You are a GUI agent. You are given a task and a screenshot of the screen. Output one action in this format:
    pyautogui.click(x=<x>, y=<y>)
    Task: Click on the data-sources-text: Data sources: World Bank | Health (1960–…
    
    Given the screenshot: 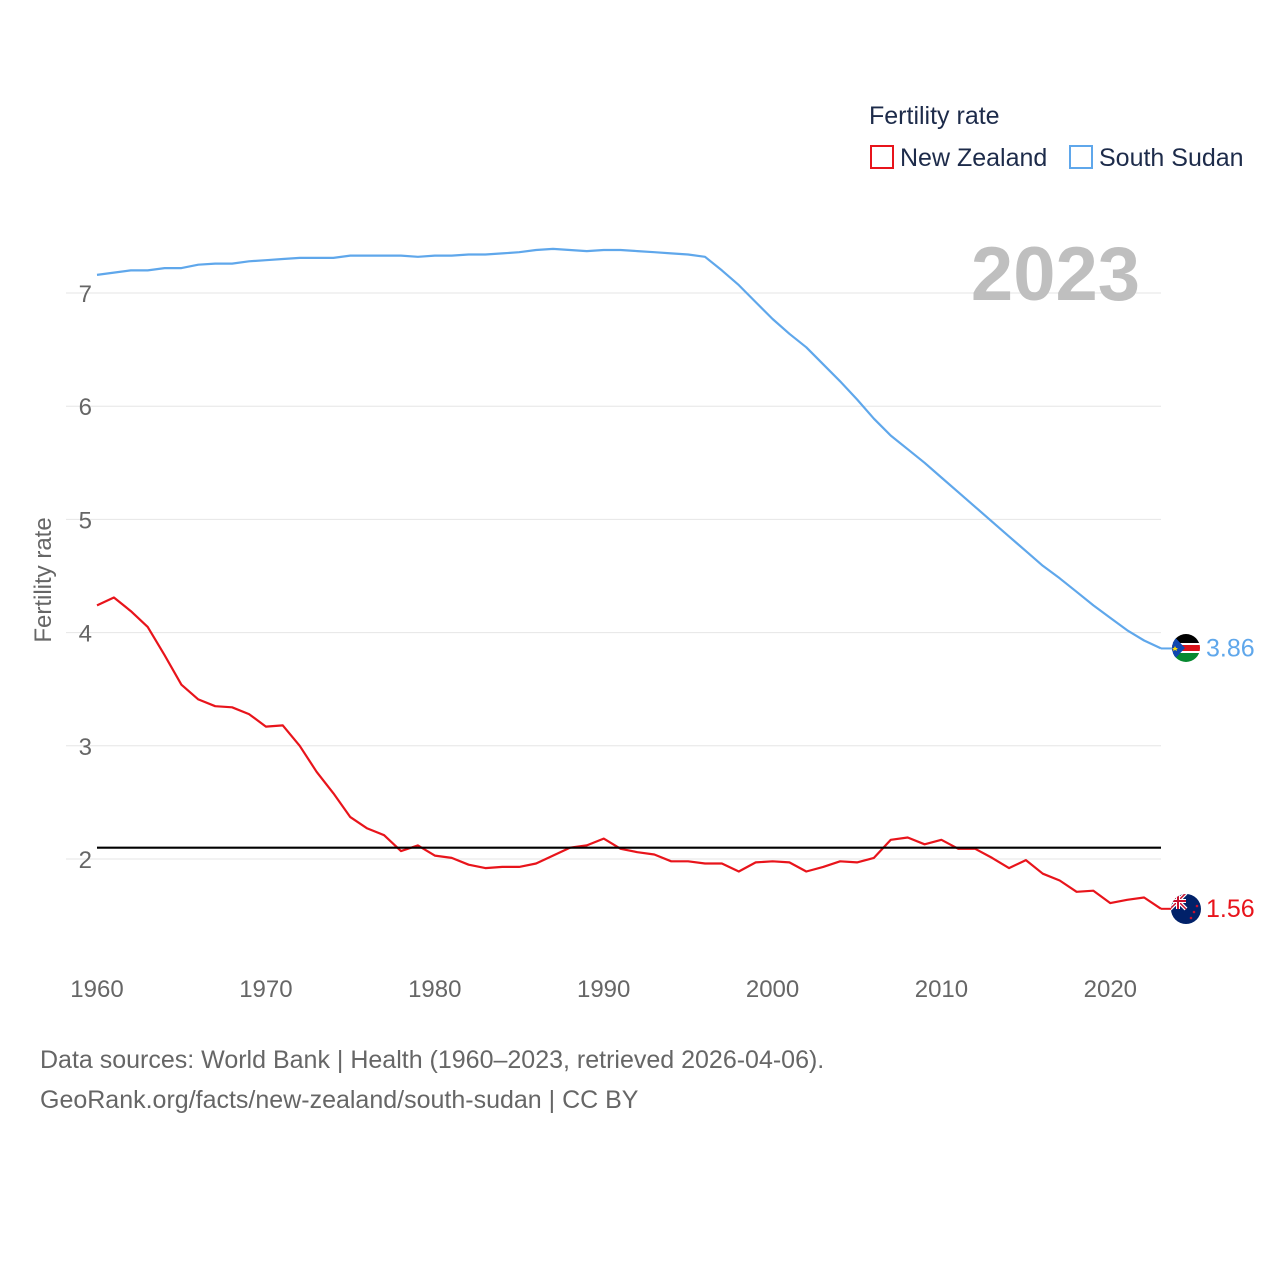 What is the action you would take?
    pyautogui.click(x=432, y=1060)
    